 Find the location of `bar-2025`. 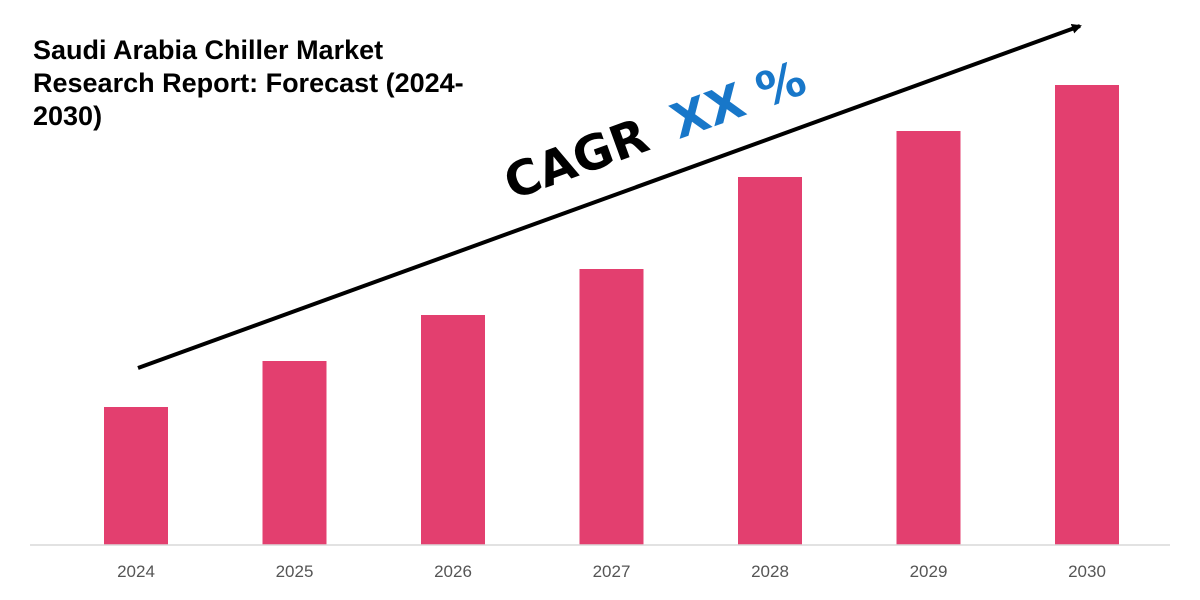

bar-2025 is located at coordinates (294, 453).